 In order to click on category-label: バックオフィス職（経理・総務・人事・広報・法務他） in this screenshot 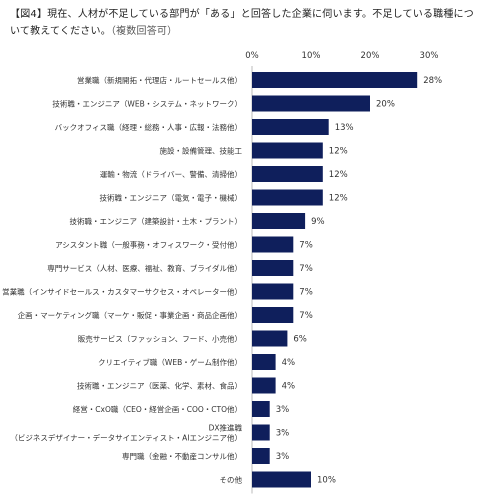, I will do `click(148, 127)`.